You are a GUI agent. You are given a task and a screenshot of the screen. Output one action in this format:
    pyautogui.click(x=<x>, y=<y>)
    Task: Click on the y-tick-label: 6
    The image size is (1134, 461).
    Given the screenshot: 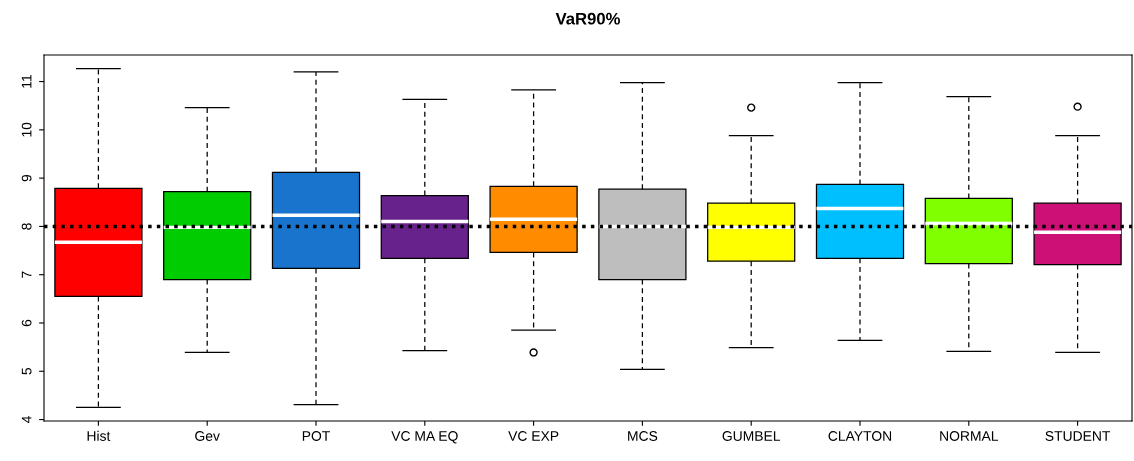 What is the action you would take?
    pyautogui.click(x=26, y=323)
    